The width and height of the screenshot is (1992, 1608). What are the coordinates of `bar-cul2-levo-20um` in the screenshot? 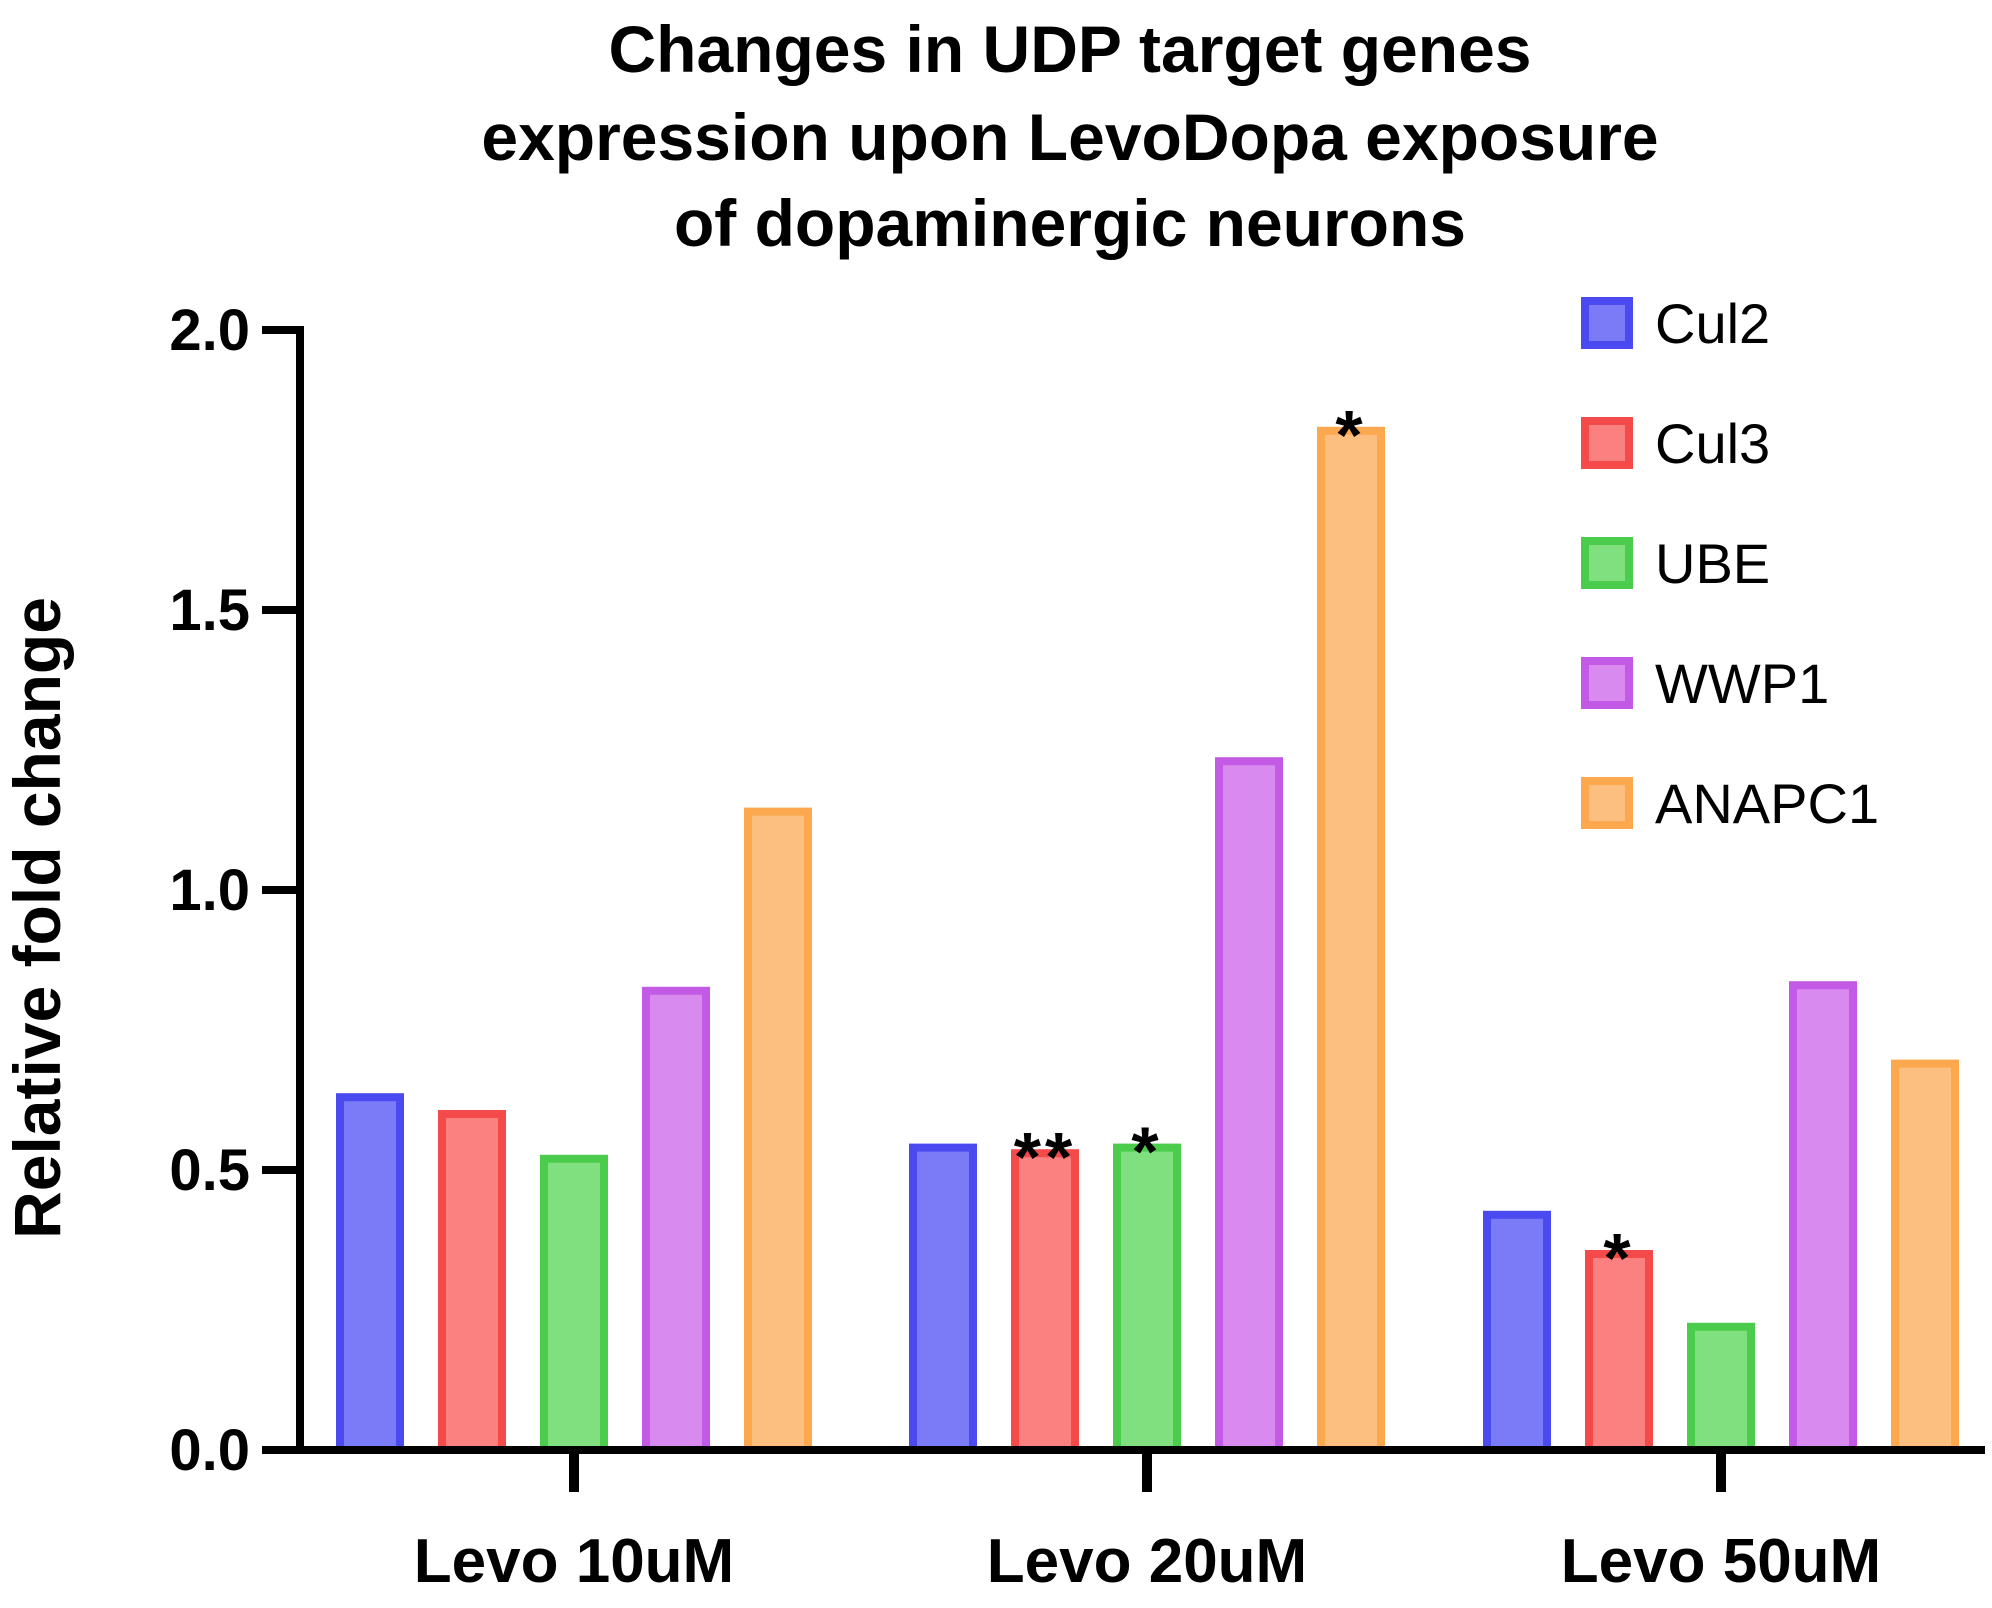 It's located at (943, 1298).